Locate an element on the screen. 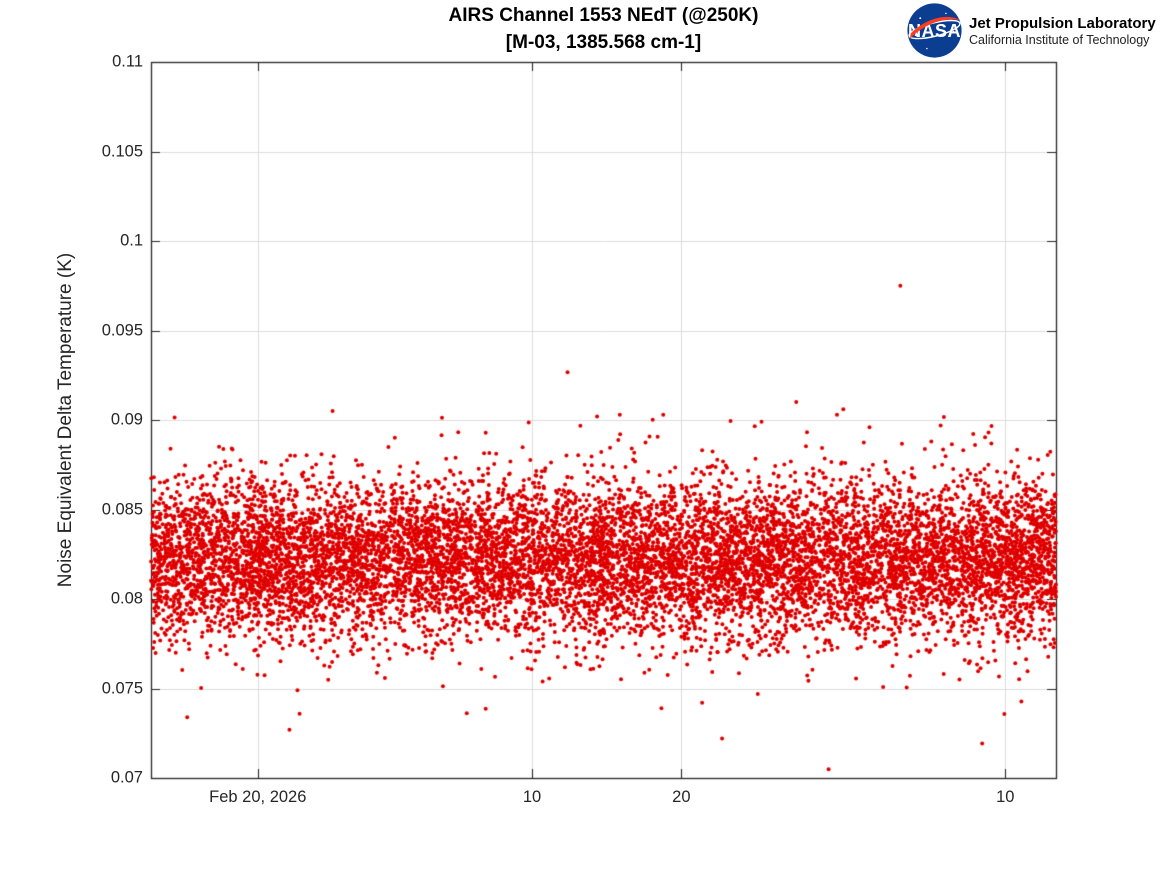 The width and height of the screenshot is (1167, 875). nasa-meatball-icon: NASA is located at coordinates (934, 30).